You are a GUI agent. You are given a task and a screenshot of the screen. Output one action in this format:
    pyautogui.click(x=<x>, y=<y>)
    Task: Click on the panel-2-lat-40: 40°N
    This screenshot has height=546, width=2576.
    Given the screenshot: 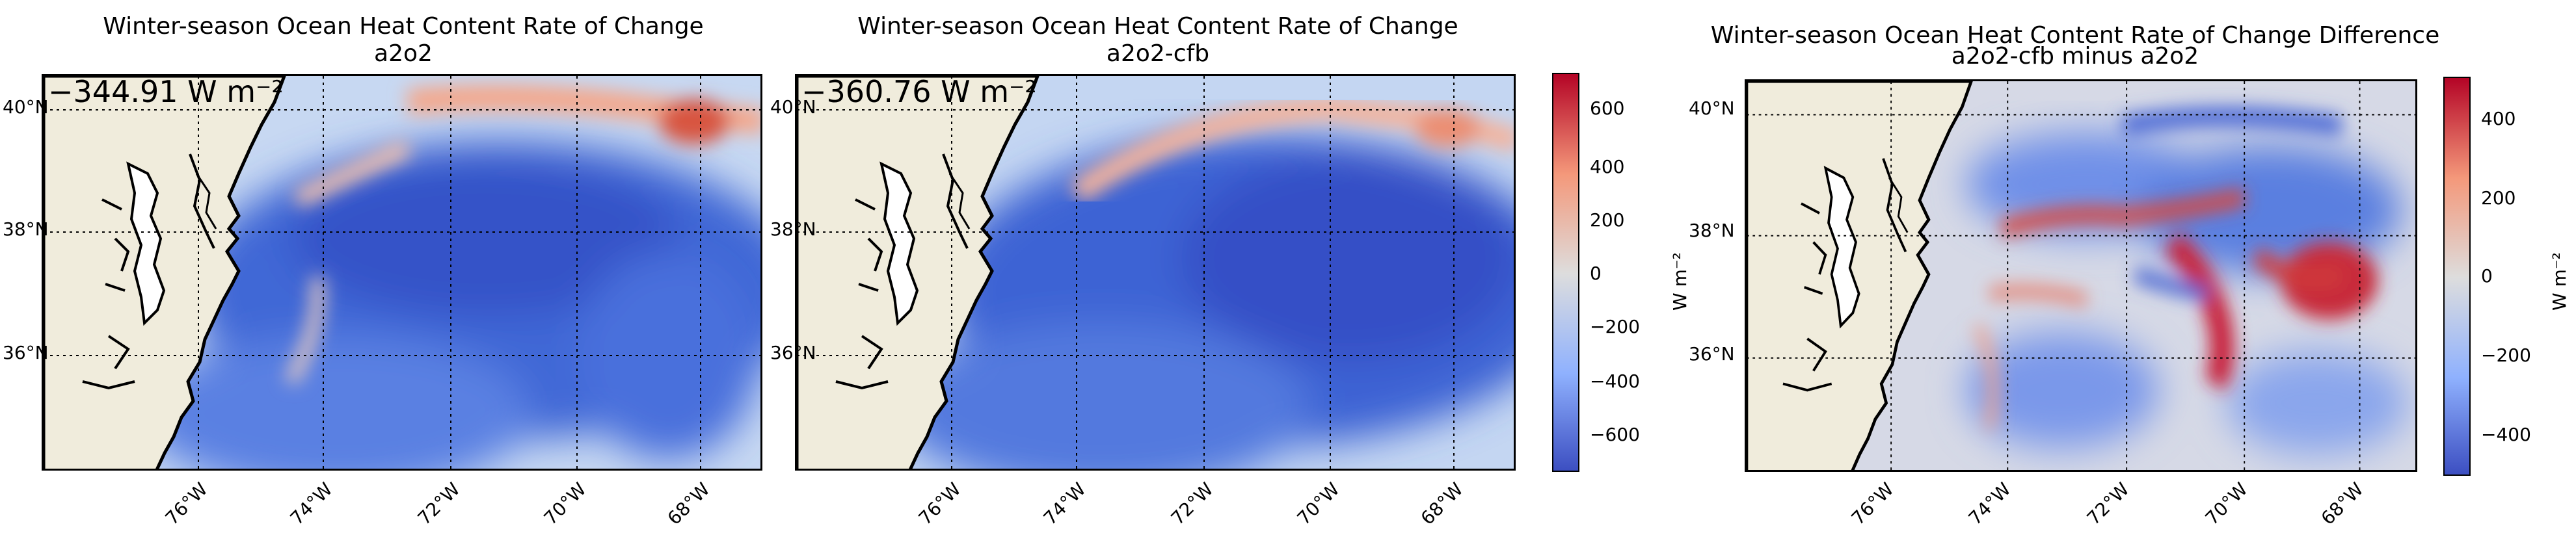 What is the action you would take?
    pyautogui.click(x=793, y=107)
    